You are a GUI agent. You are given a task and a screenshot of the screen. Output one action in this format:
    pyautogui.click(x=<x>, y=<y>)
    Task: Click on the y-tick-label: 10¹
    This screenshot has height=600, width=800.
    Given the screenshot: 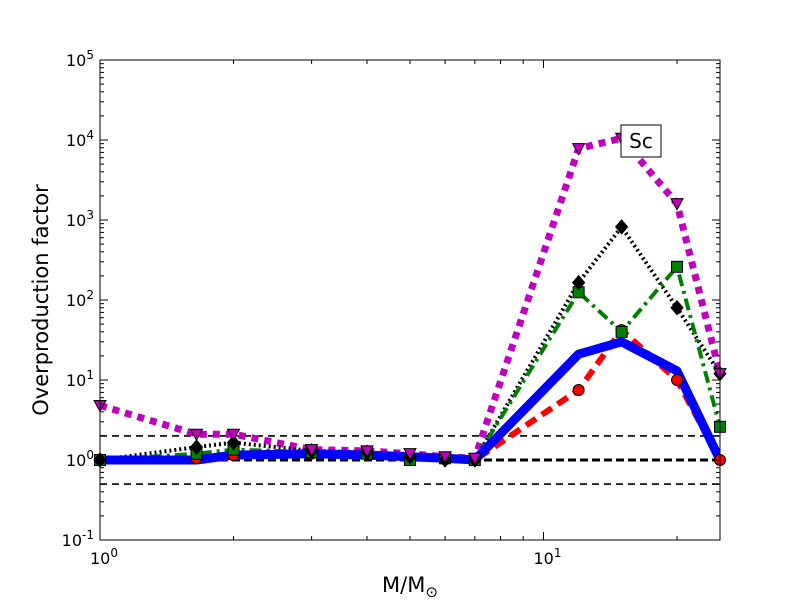 What is the action you would take?
    pyautogui.click(x=80, y=379)
    